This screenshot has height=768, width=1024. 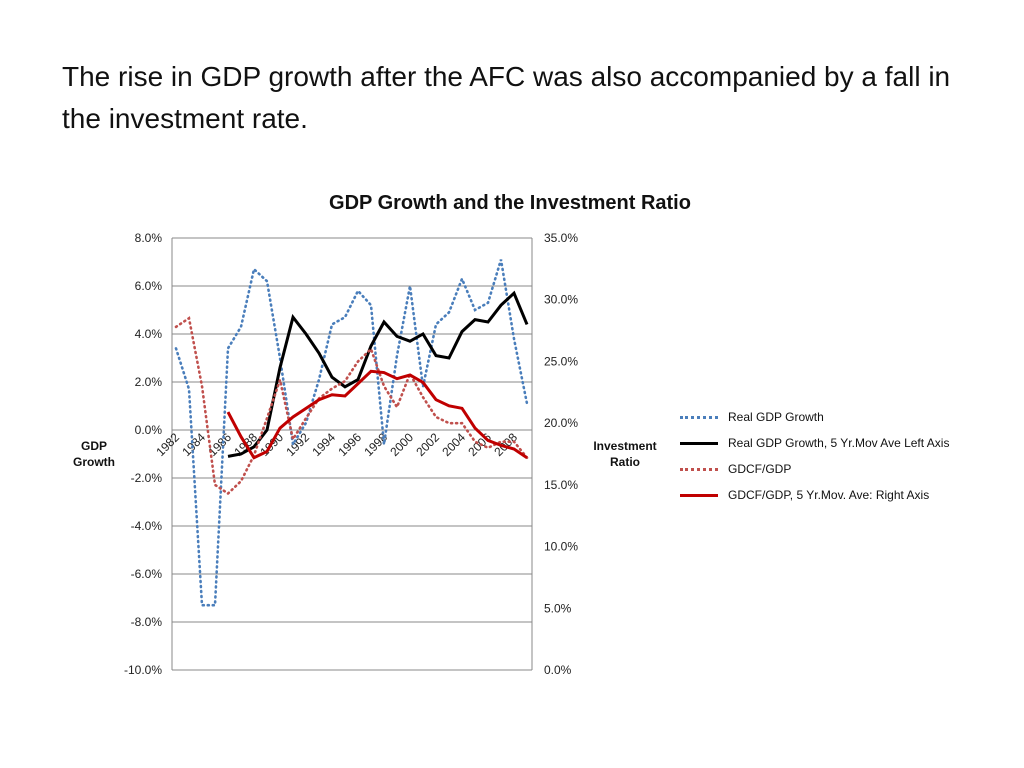 I want to click on x-axis-tick-label: 2000, so click(x=401, y=444).